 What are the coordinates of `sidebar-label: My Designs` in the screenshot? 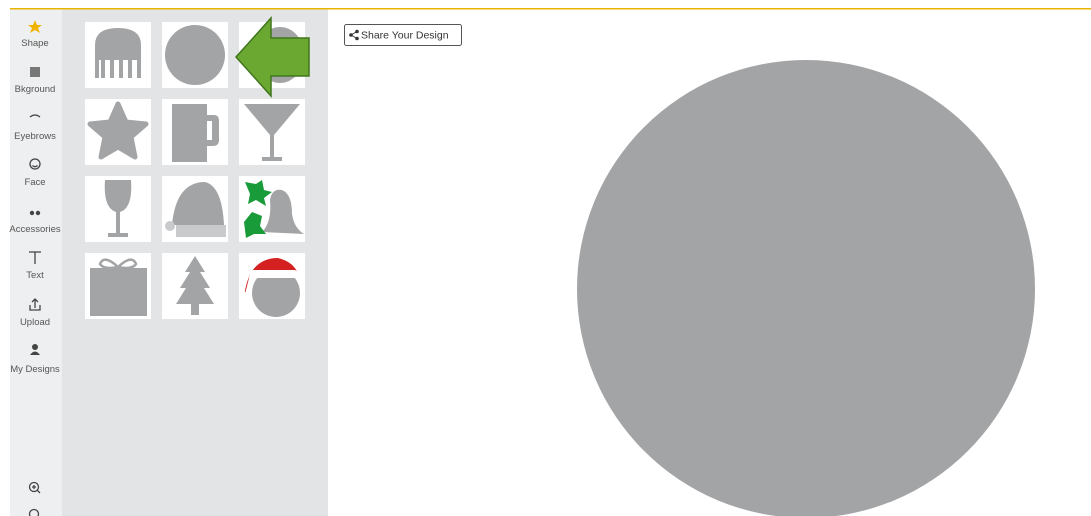 It's located at (35, 369).